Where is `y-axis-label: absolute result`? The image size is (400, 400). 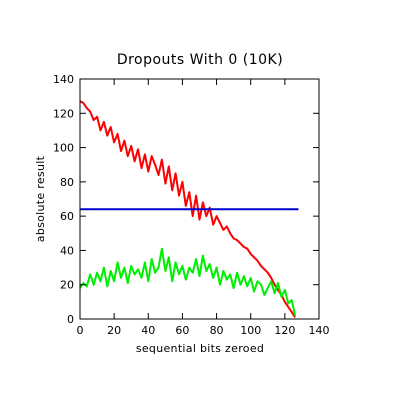 y-axis-label: absolute result is located at coordinates (40, 198).